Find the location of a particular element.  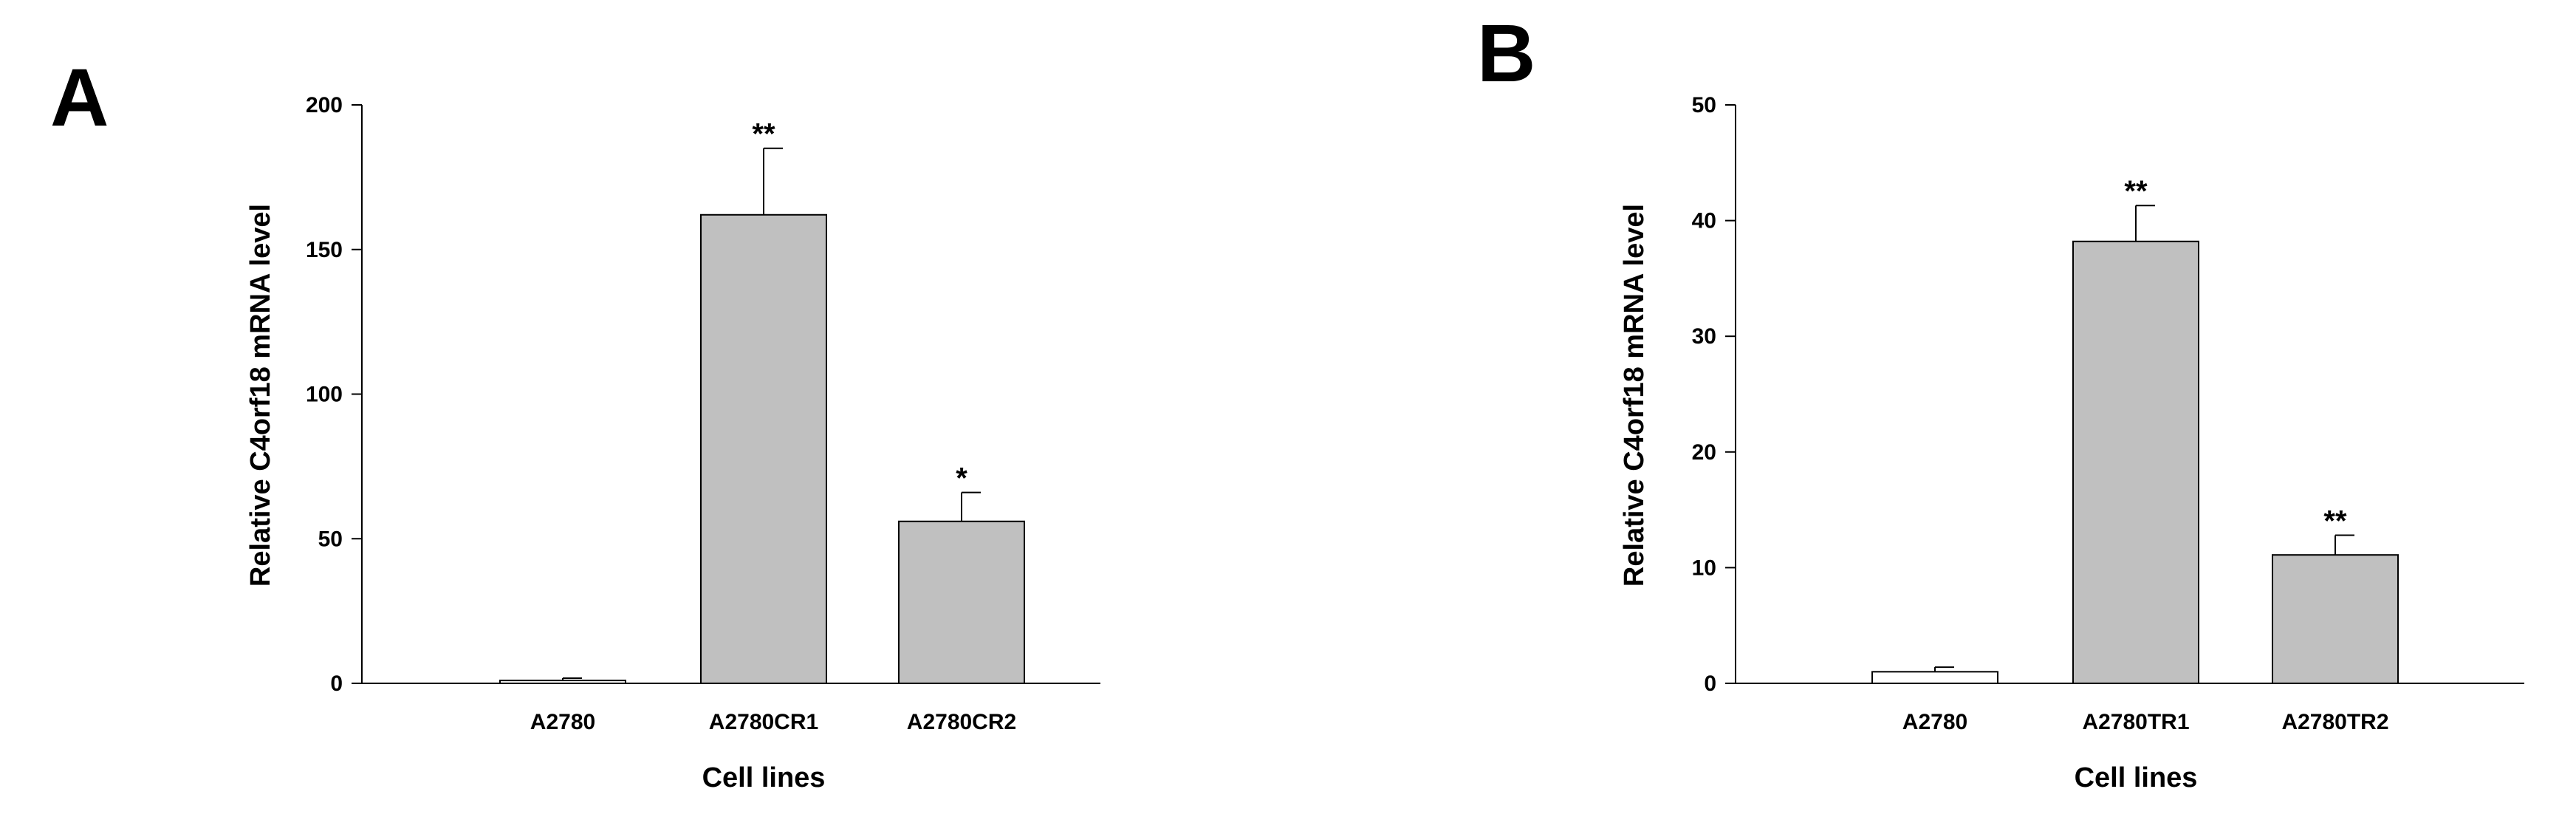

y-tick-label: 30 is located at coordinates (1704, 337).